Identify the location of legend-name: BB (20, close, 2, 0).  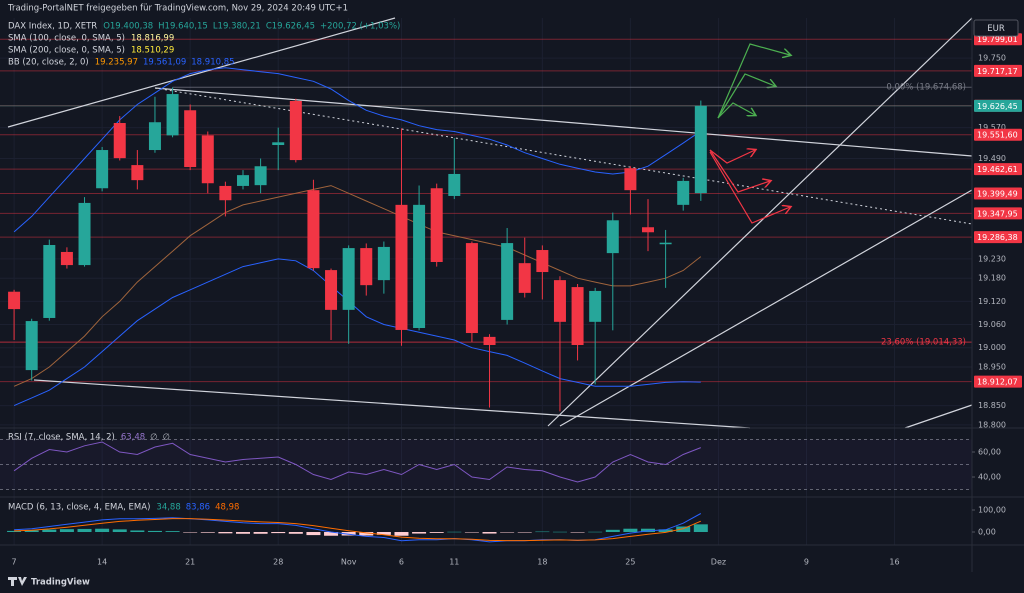
(48, 63).